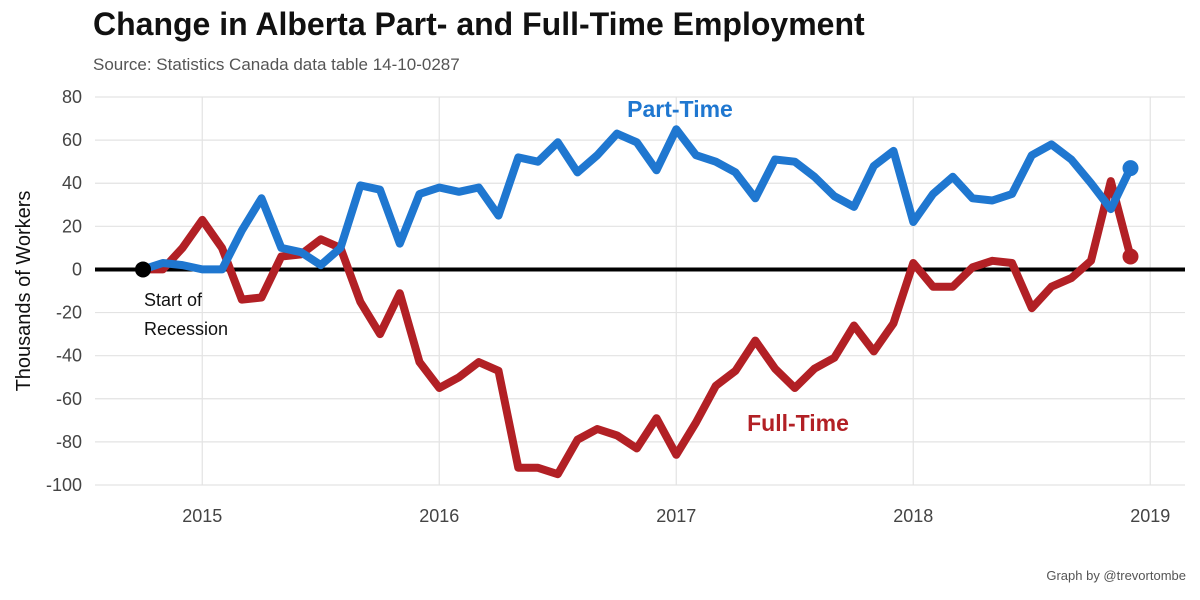 The height and width of the screenshot is (600, 1200). What do you see at coordinates (143, 269) in the screenshot?
I see `recession-start-marker` at bounding box center [143, 269].